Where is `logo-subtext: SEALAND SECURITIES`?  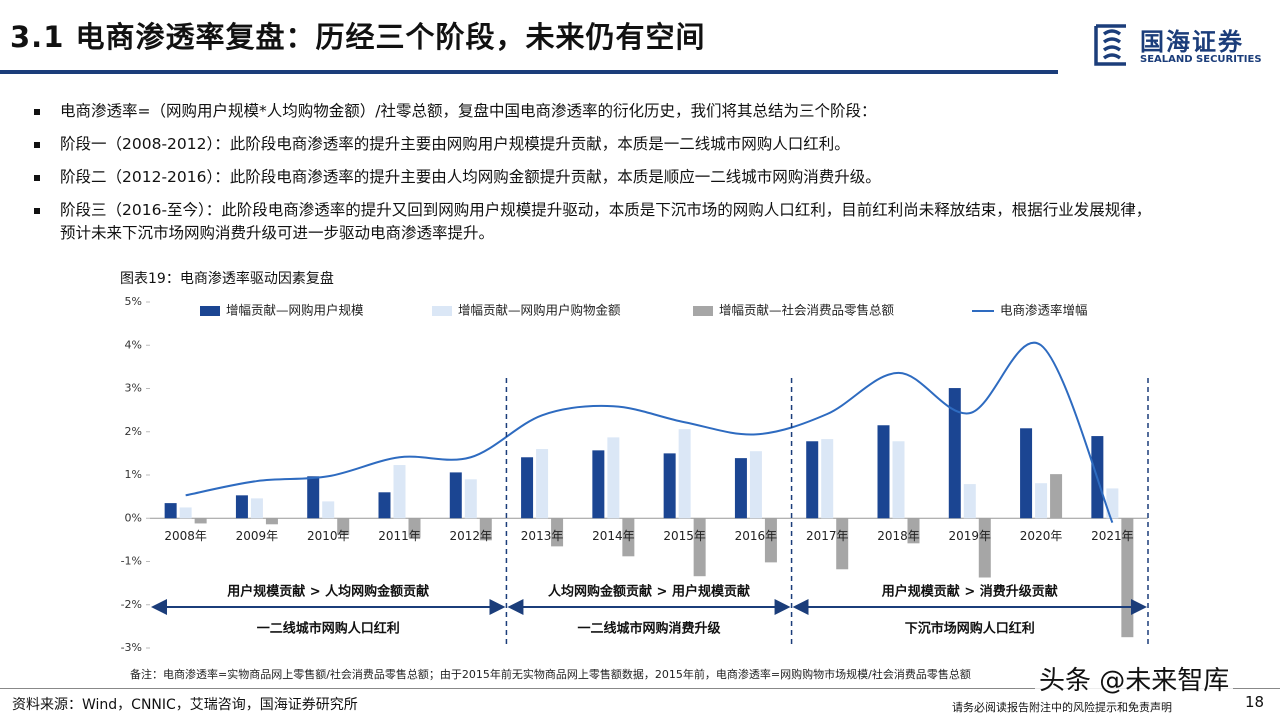 logo-subtext: SEALAND SECURITIES is located at coordinates (1201, 59).